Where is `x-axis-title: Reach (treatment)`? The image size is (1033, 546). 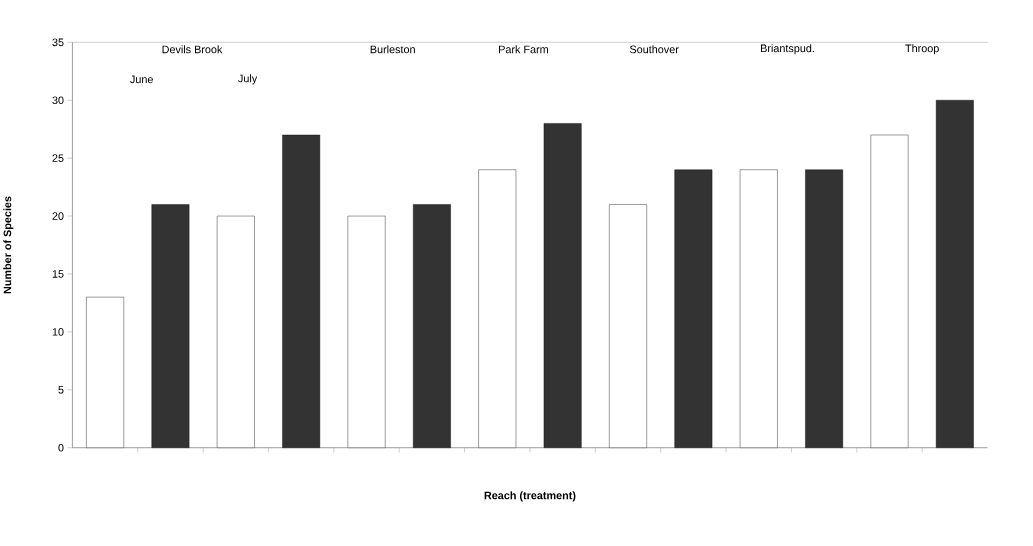
x-axis-title: Reach (treatment) is located at coordinates (530, 496).